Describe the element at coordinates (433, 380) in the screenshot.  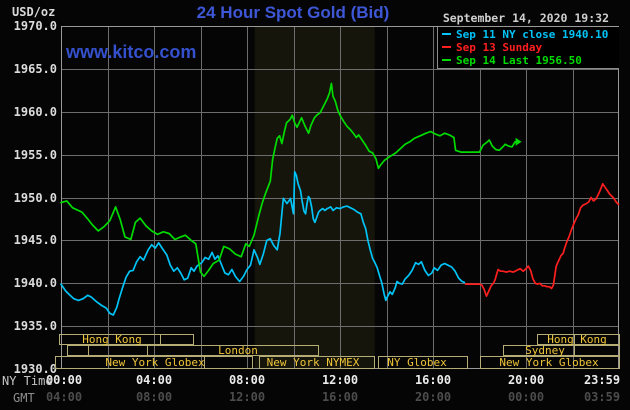
I see `x-axis-tick-ny: 16:00` at that location.